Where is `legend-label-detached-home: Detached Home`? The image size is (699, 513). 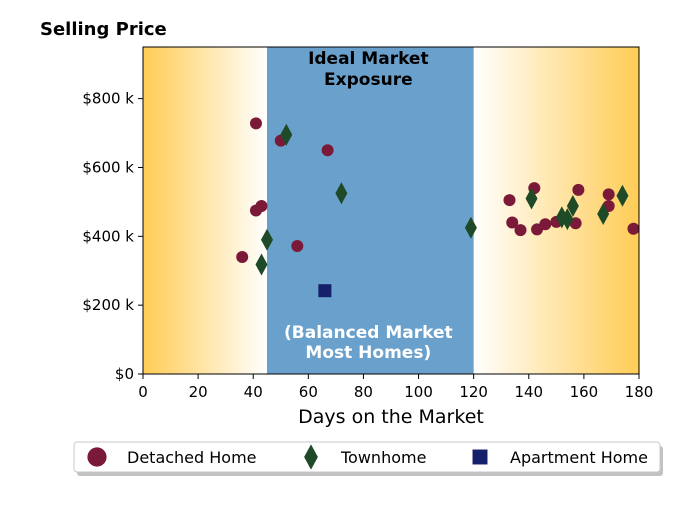
legend-label-detached-home: Detached Home is located at coordinates (192, 457).